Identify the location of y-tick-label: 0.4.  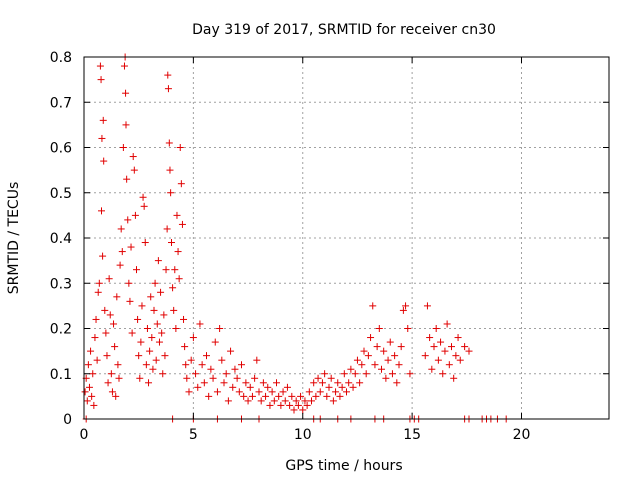
(61, 239).